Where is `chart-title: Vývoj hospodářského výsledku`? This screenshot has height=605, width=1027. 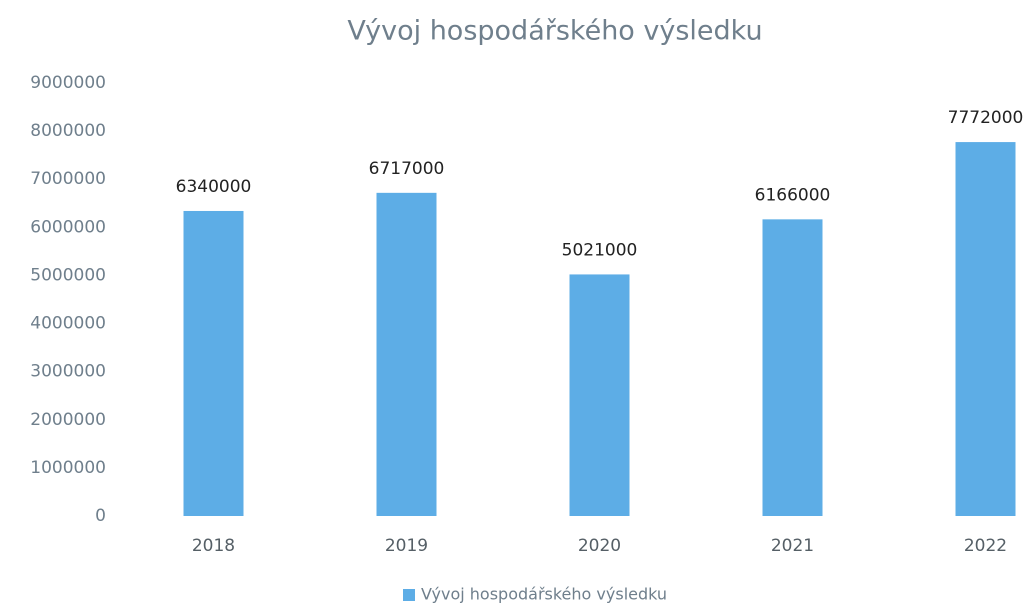 chart-title: Vývoj hospodářského výsledku is located at coordinates (554, 31).